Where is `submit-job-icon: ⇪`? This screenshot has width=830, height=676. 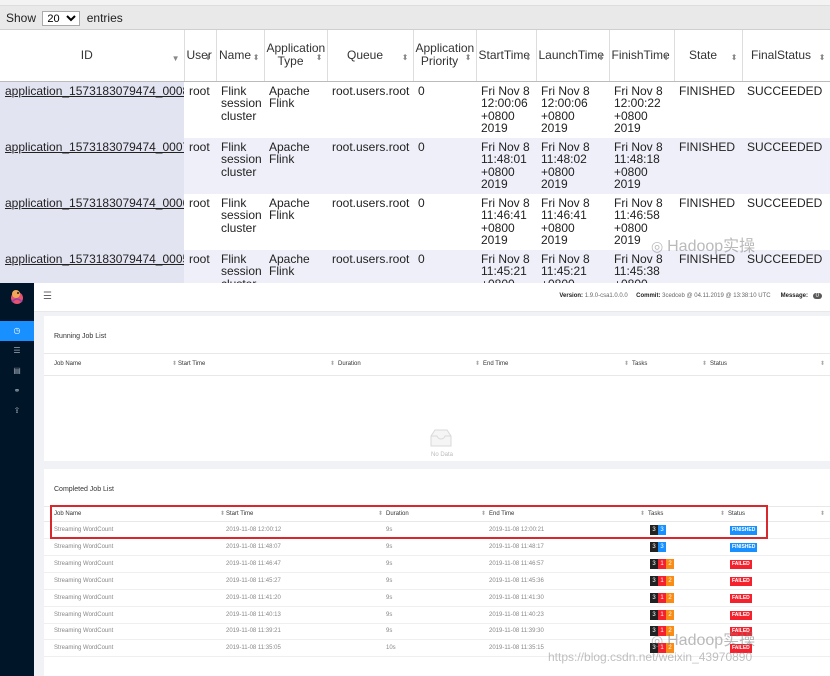 submit-job-icon: ⇪ is located at coordinates (17, 410).